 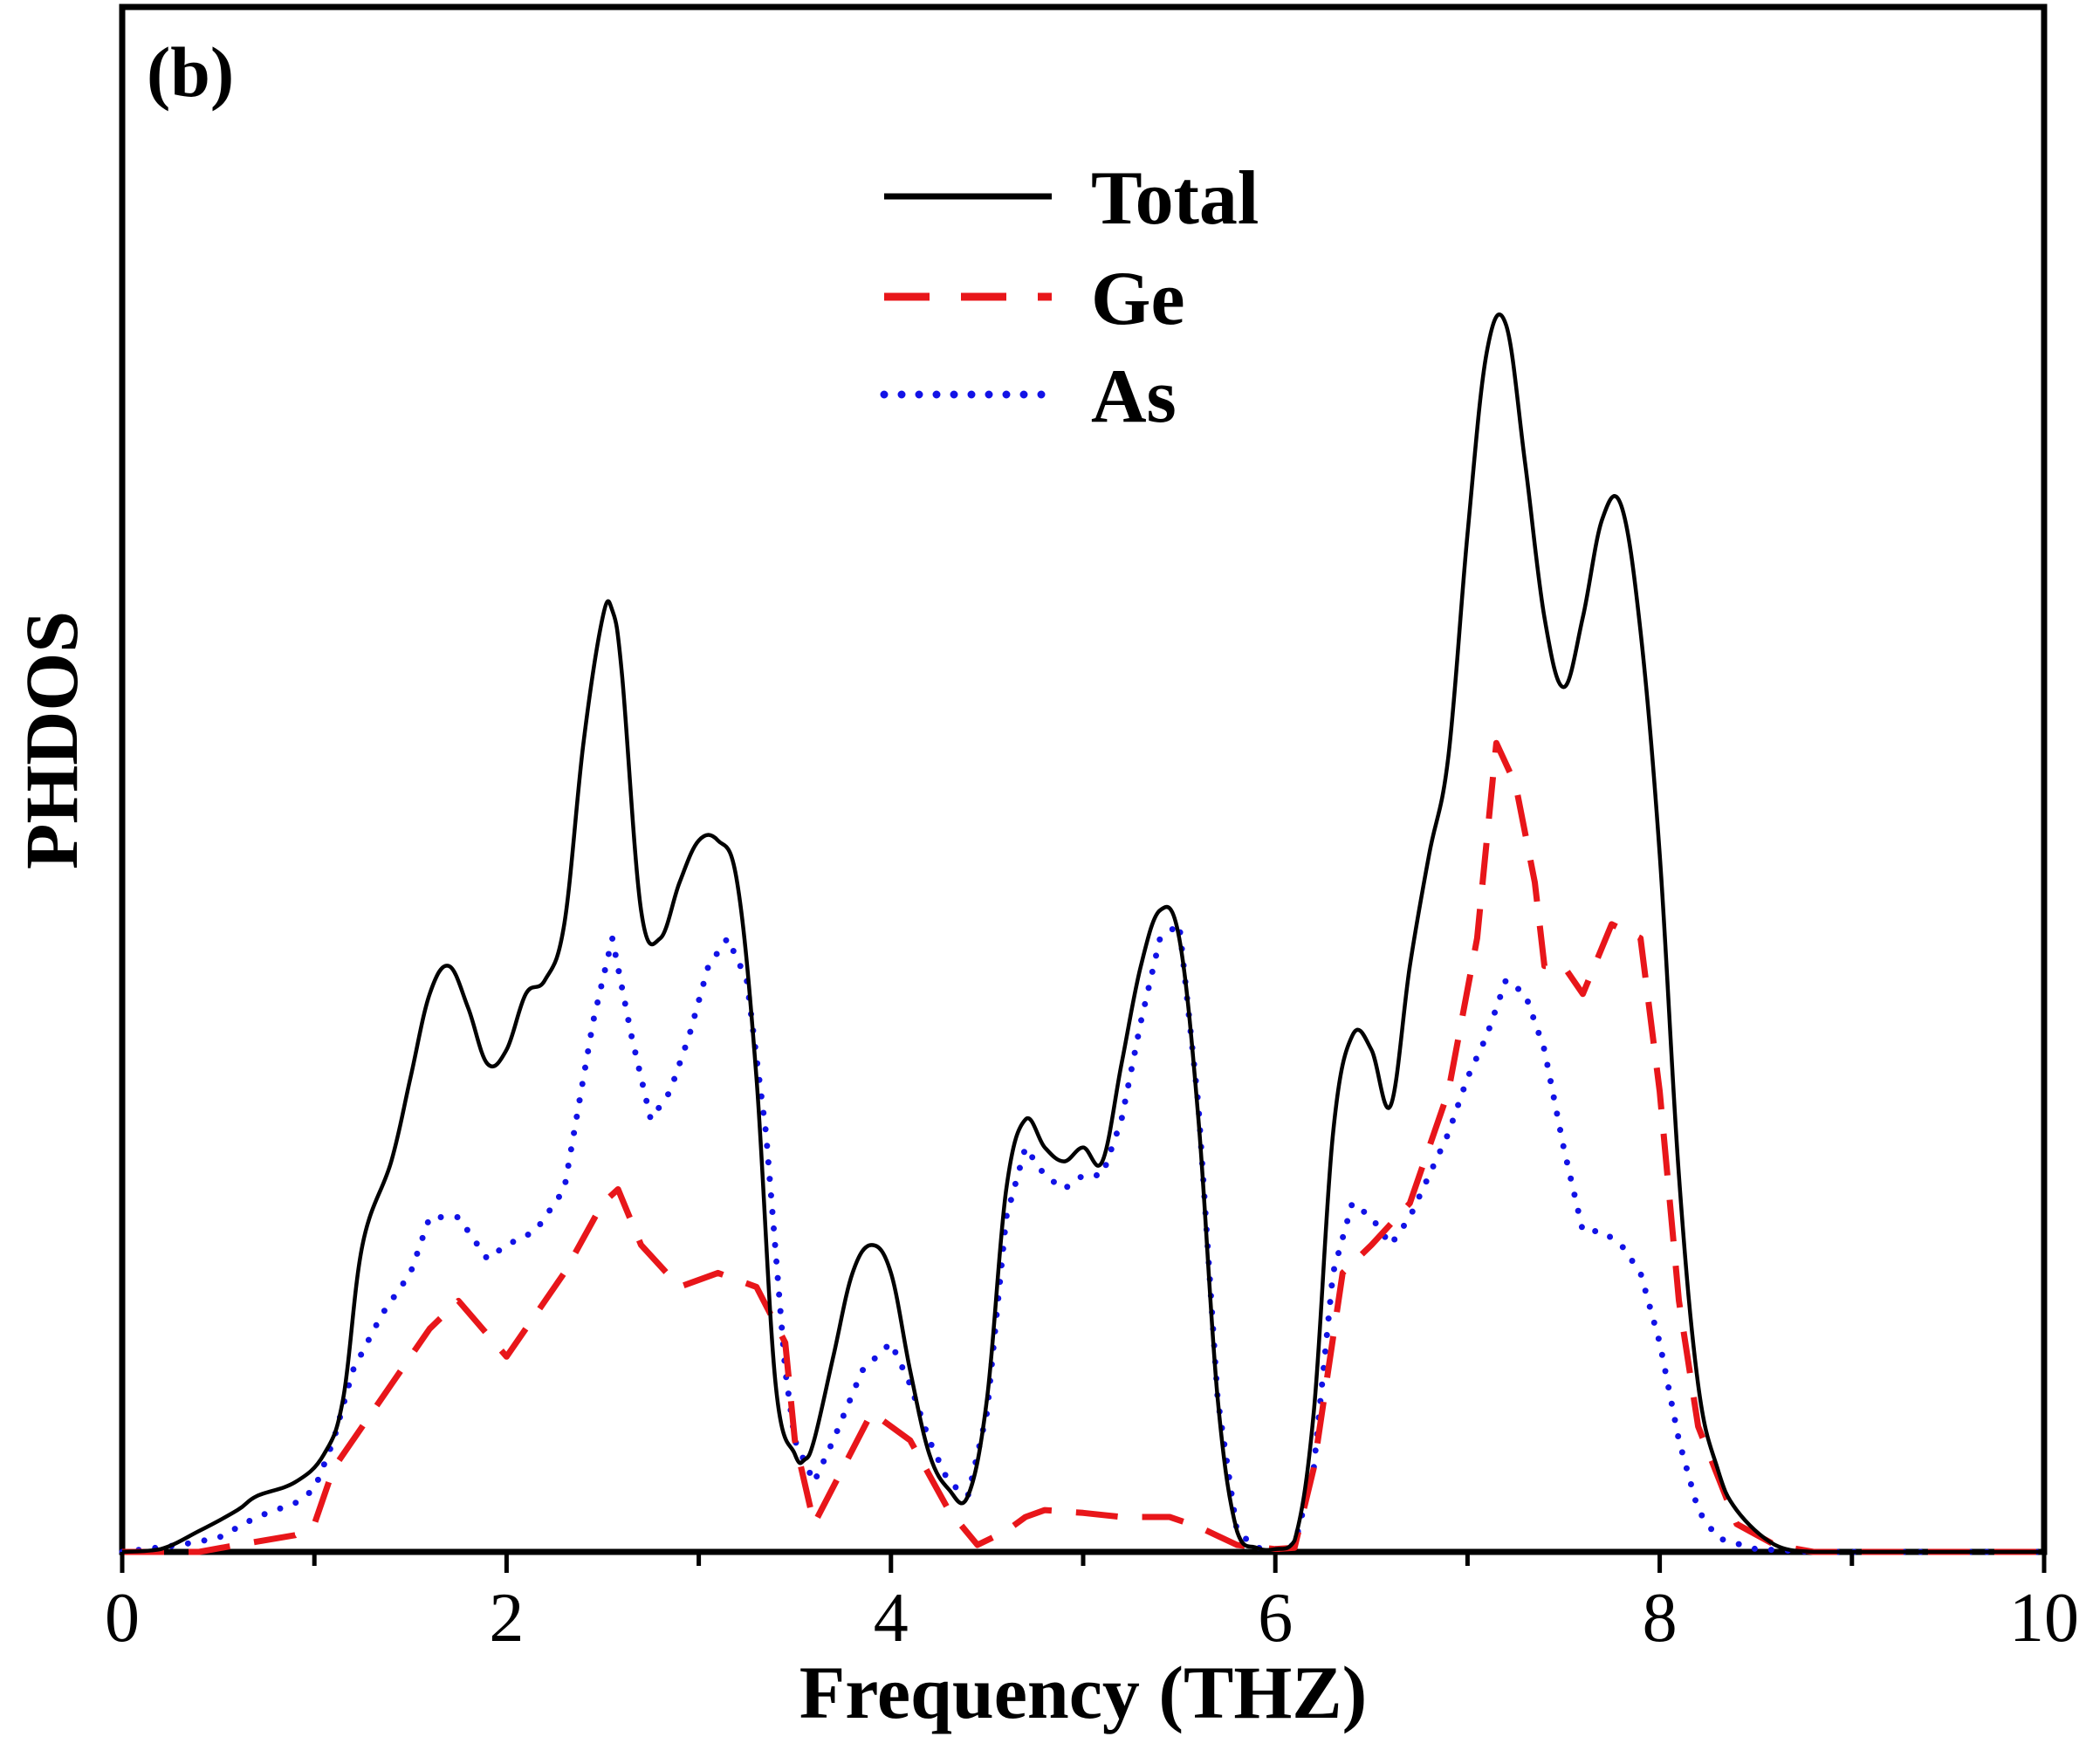 I want to click on y-axis-title: PHDOS, so click(x=51, y=740).